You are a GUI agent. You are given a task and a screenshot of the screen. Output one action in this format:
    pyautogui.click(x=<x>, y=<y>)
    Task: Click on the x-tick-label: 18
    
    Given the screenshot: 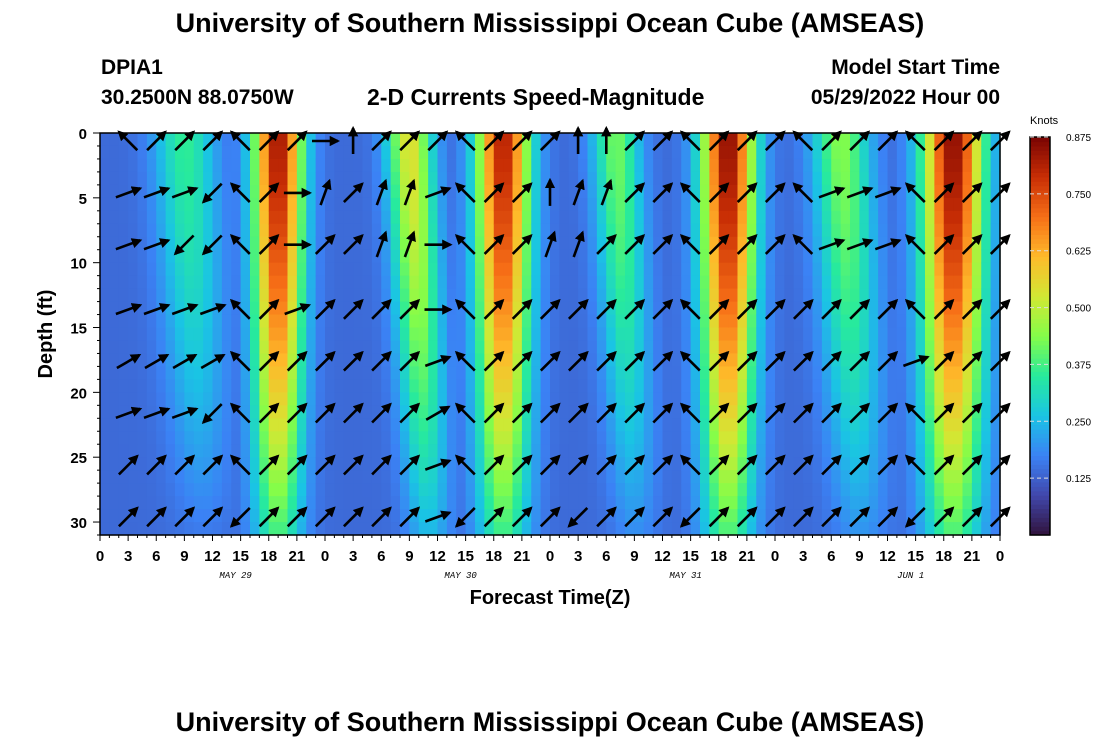 What is the action you would take?
    pyautogui.click(x=268, y=556)
    